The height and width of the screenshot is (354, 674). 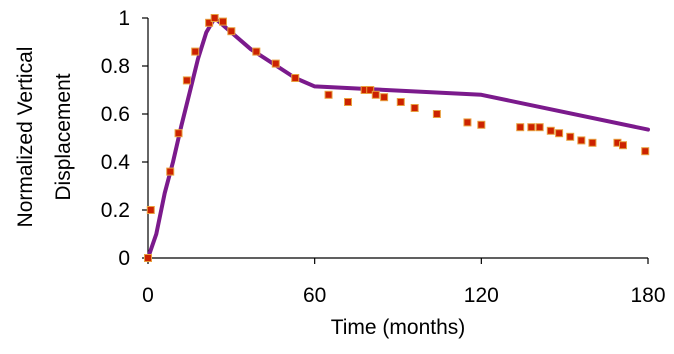 I want to click on y-tick-label: 0.6, so click(x=115, y=114).